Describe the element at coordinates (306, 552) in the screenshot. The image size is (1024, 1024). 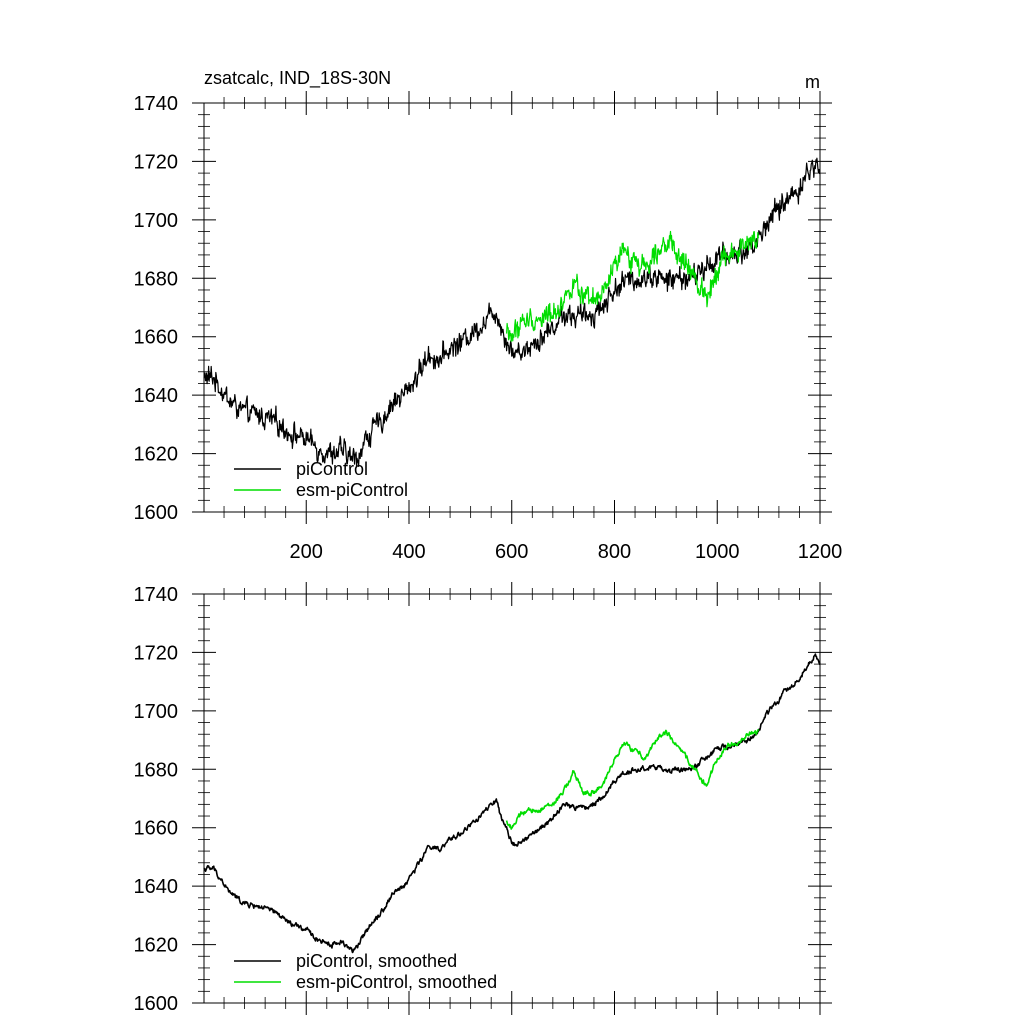
I see `x-tick-label: 200` at that location.